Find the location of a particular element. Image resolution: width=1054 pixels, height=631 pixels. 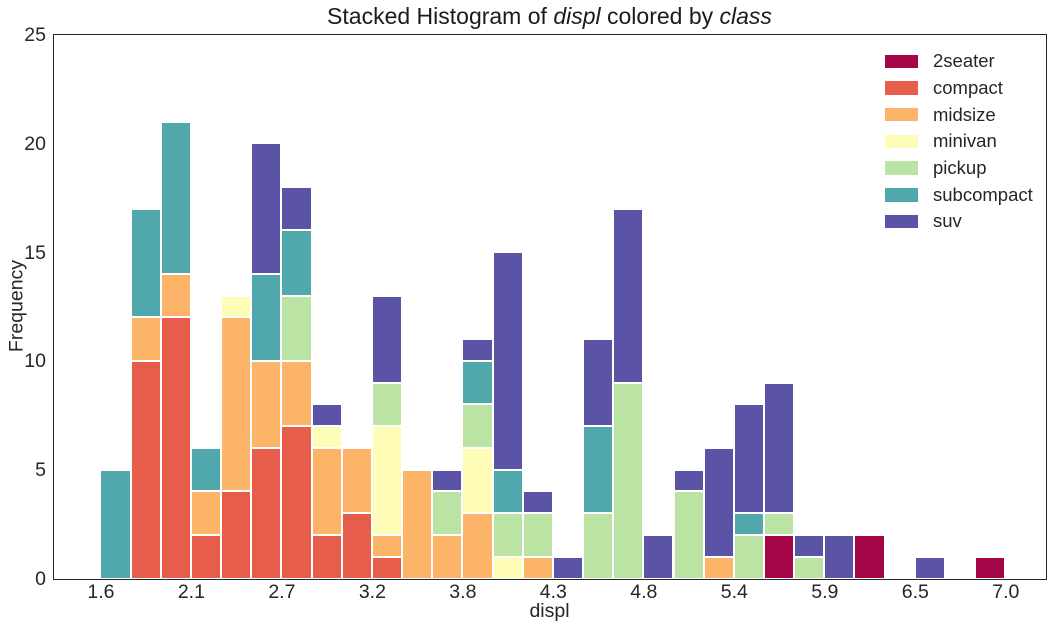

legend-label: suv is located at coordinates (947, 221).